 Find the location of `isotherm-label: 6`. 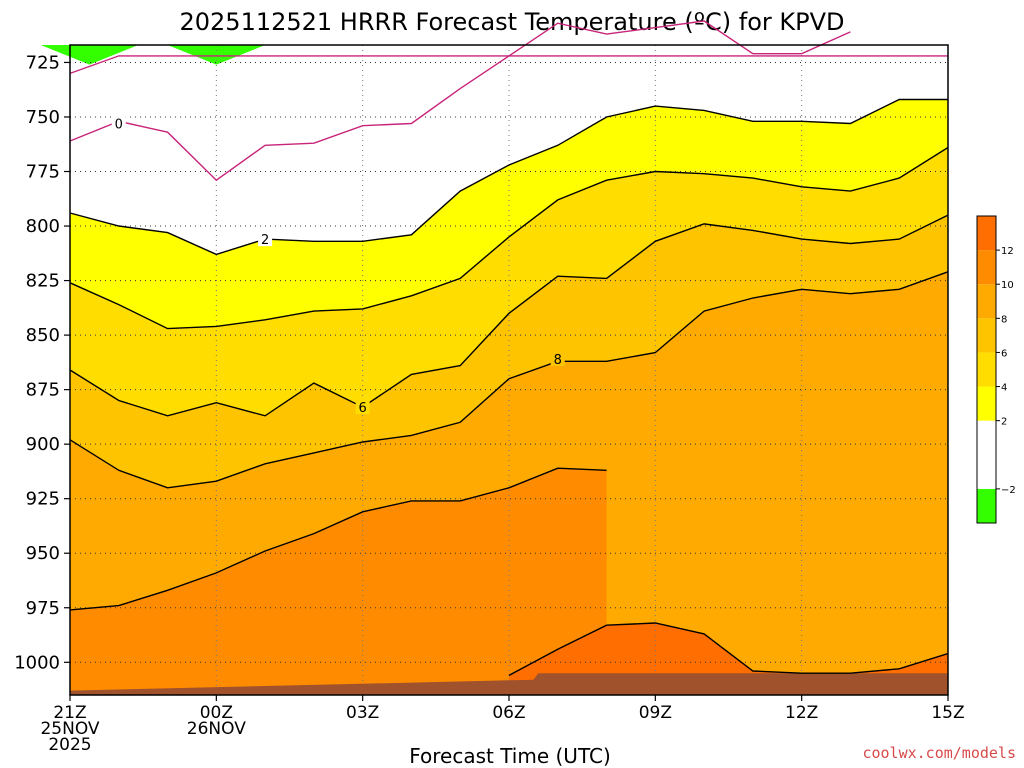

isotherm-label: 6 is located at coordinates (363, 408).